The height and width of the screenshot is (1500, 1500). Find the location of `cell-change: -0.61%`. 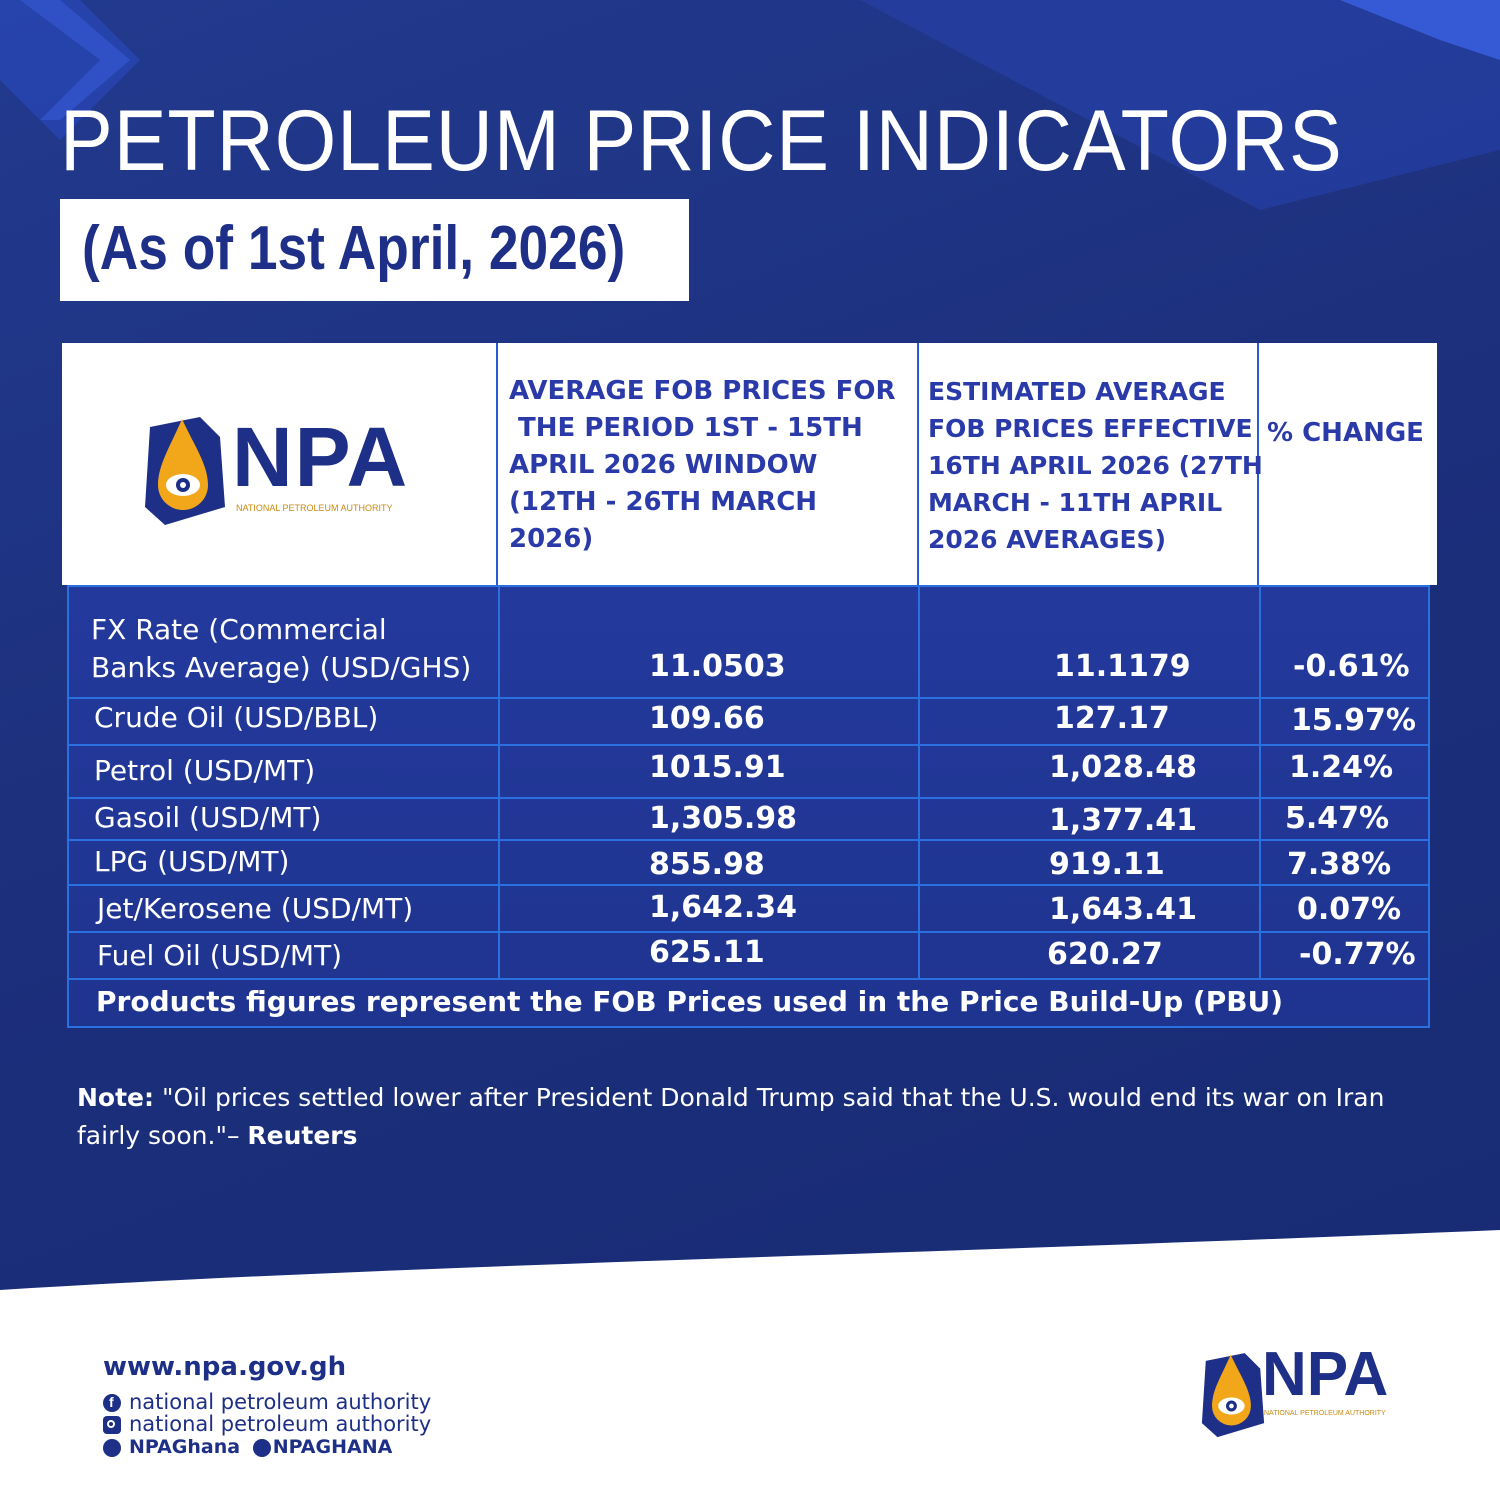

cell-change: -0.61% is located at coordinates (1351, 666).